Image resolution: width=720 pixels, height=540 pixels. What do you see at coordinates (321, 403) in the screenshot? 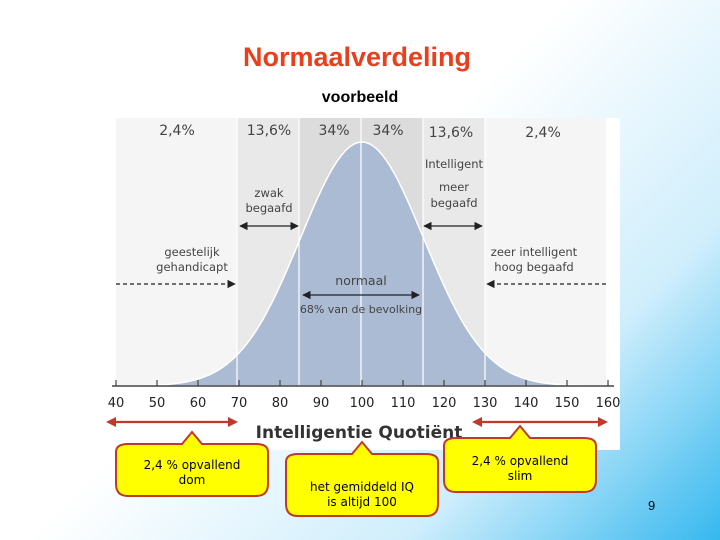
I see `x-tick-label: 90` at bounding box center [321, 403].